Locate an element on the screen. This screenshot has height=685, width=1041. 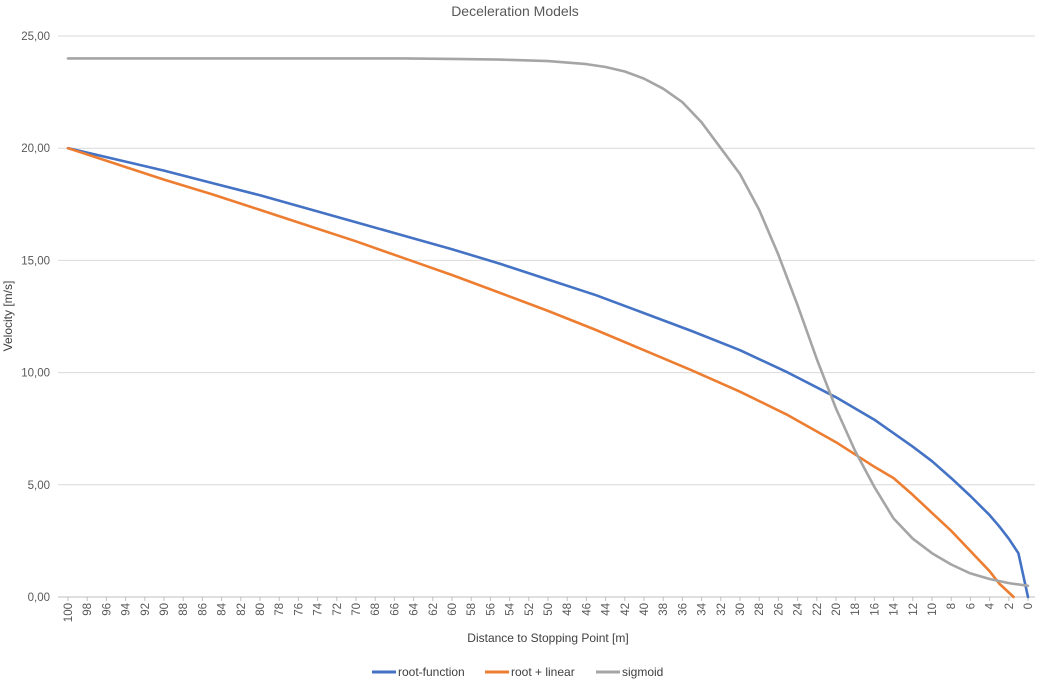
legend-label: root + linear is located at coordinates (543, 672).